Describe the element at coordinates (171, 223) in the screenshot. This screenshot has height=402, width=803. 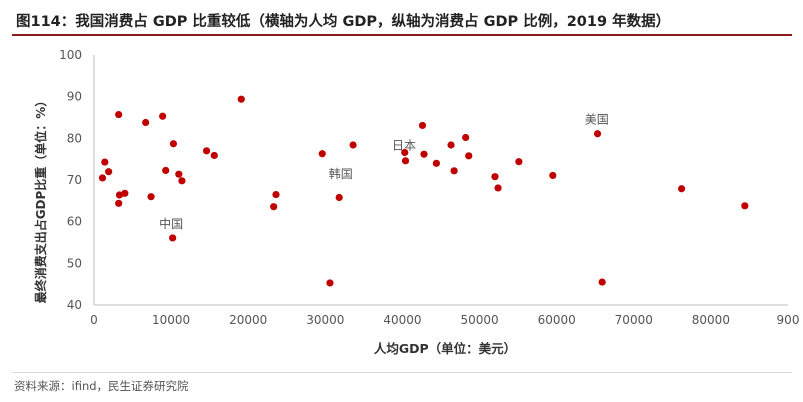
I see `point-annotation: 中国` at that location.